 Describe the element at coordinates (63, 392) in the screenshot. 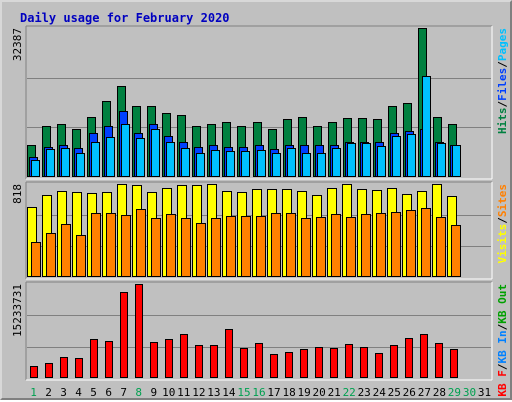

I see `x-tick-label: 3` at that location.